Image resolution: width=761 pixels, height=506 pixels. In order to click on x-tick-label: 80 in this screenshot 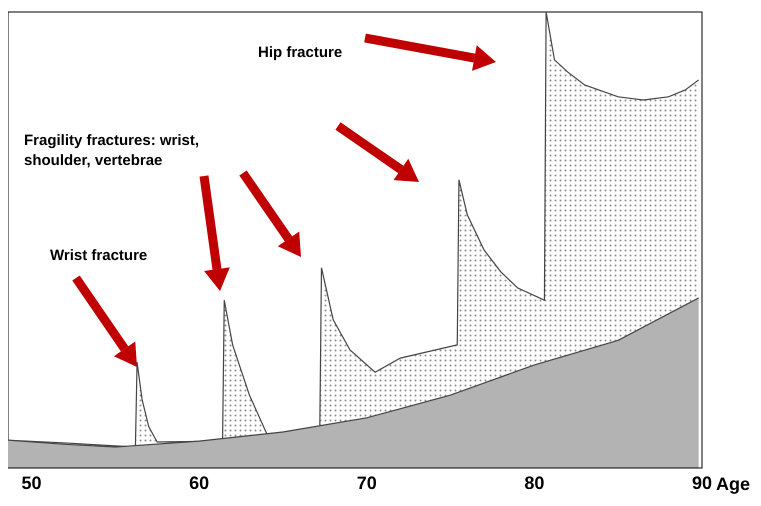, I will do `click(534, 482)`.